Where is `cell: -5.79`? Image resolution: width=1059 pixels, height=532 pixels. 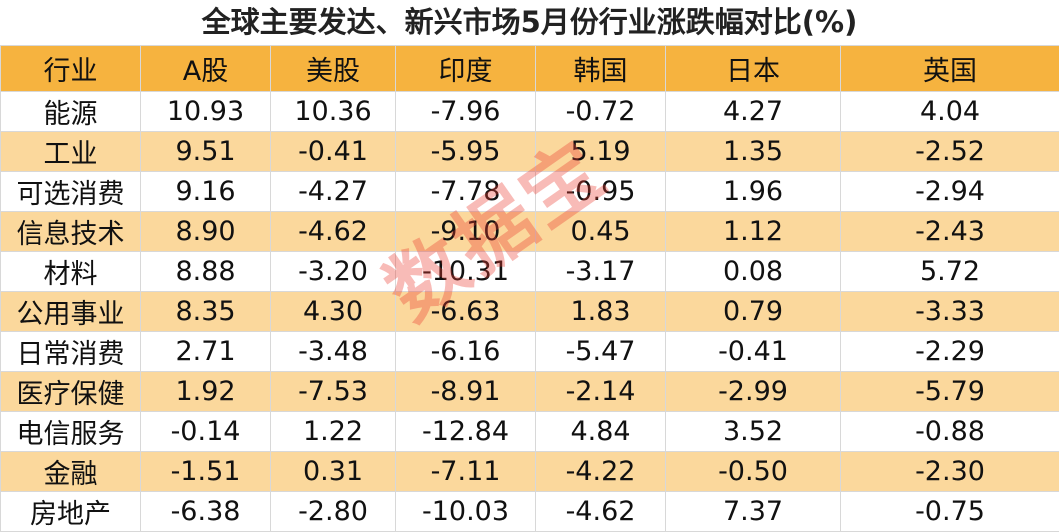 cell: -5.79 is located at coordinates (950, 392).